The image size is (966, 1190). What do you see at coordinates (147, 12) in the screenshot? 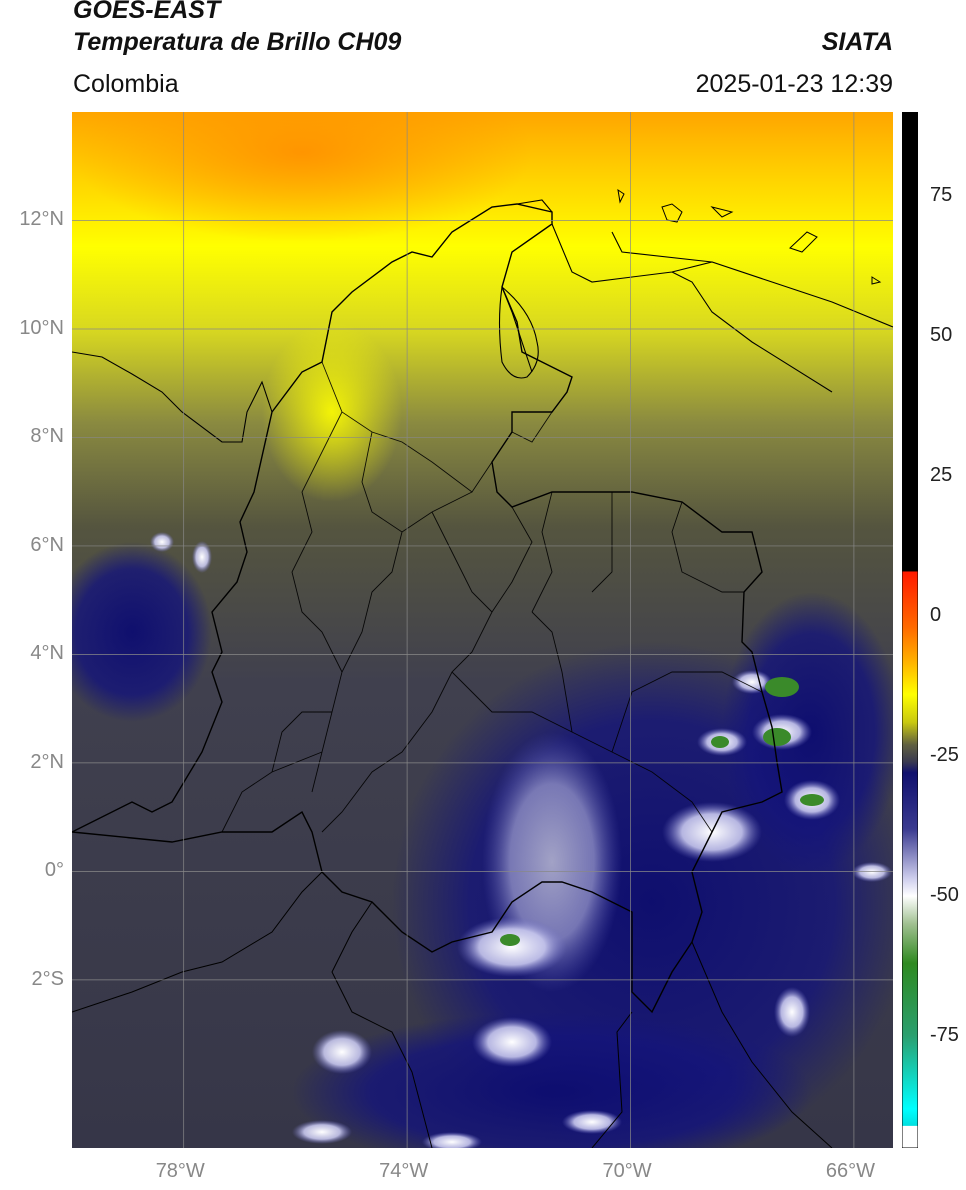
I see `satellite-title: GOES-EAST` at bounding box center [147, 12].